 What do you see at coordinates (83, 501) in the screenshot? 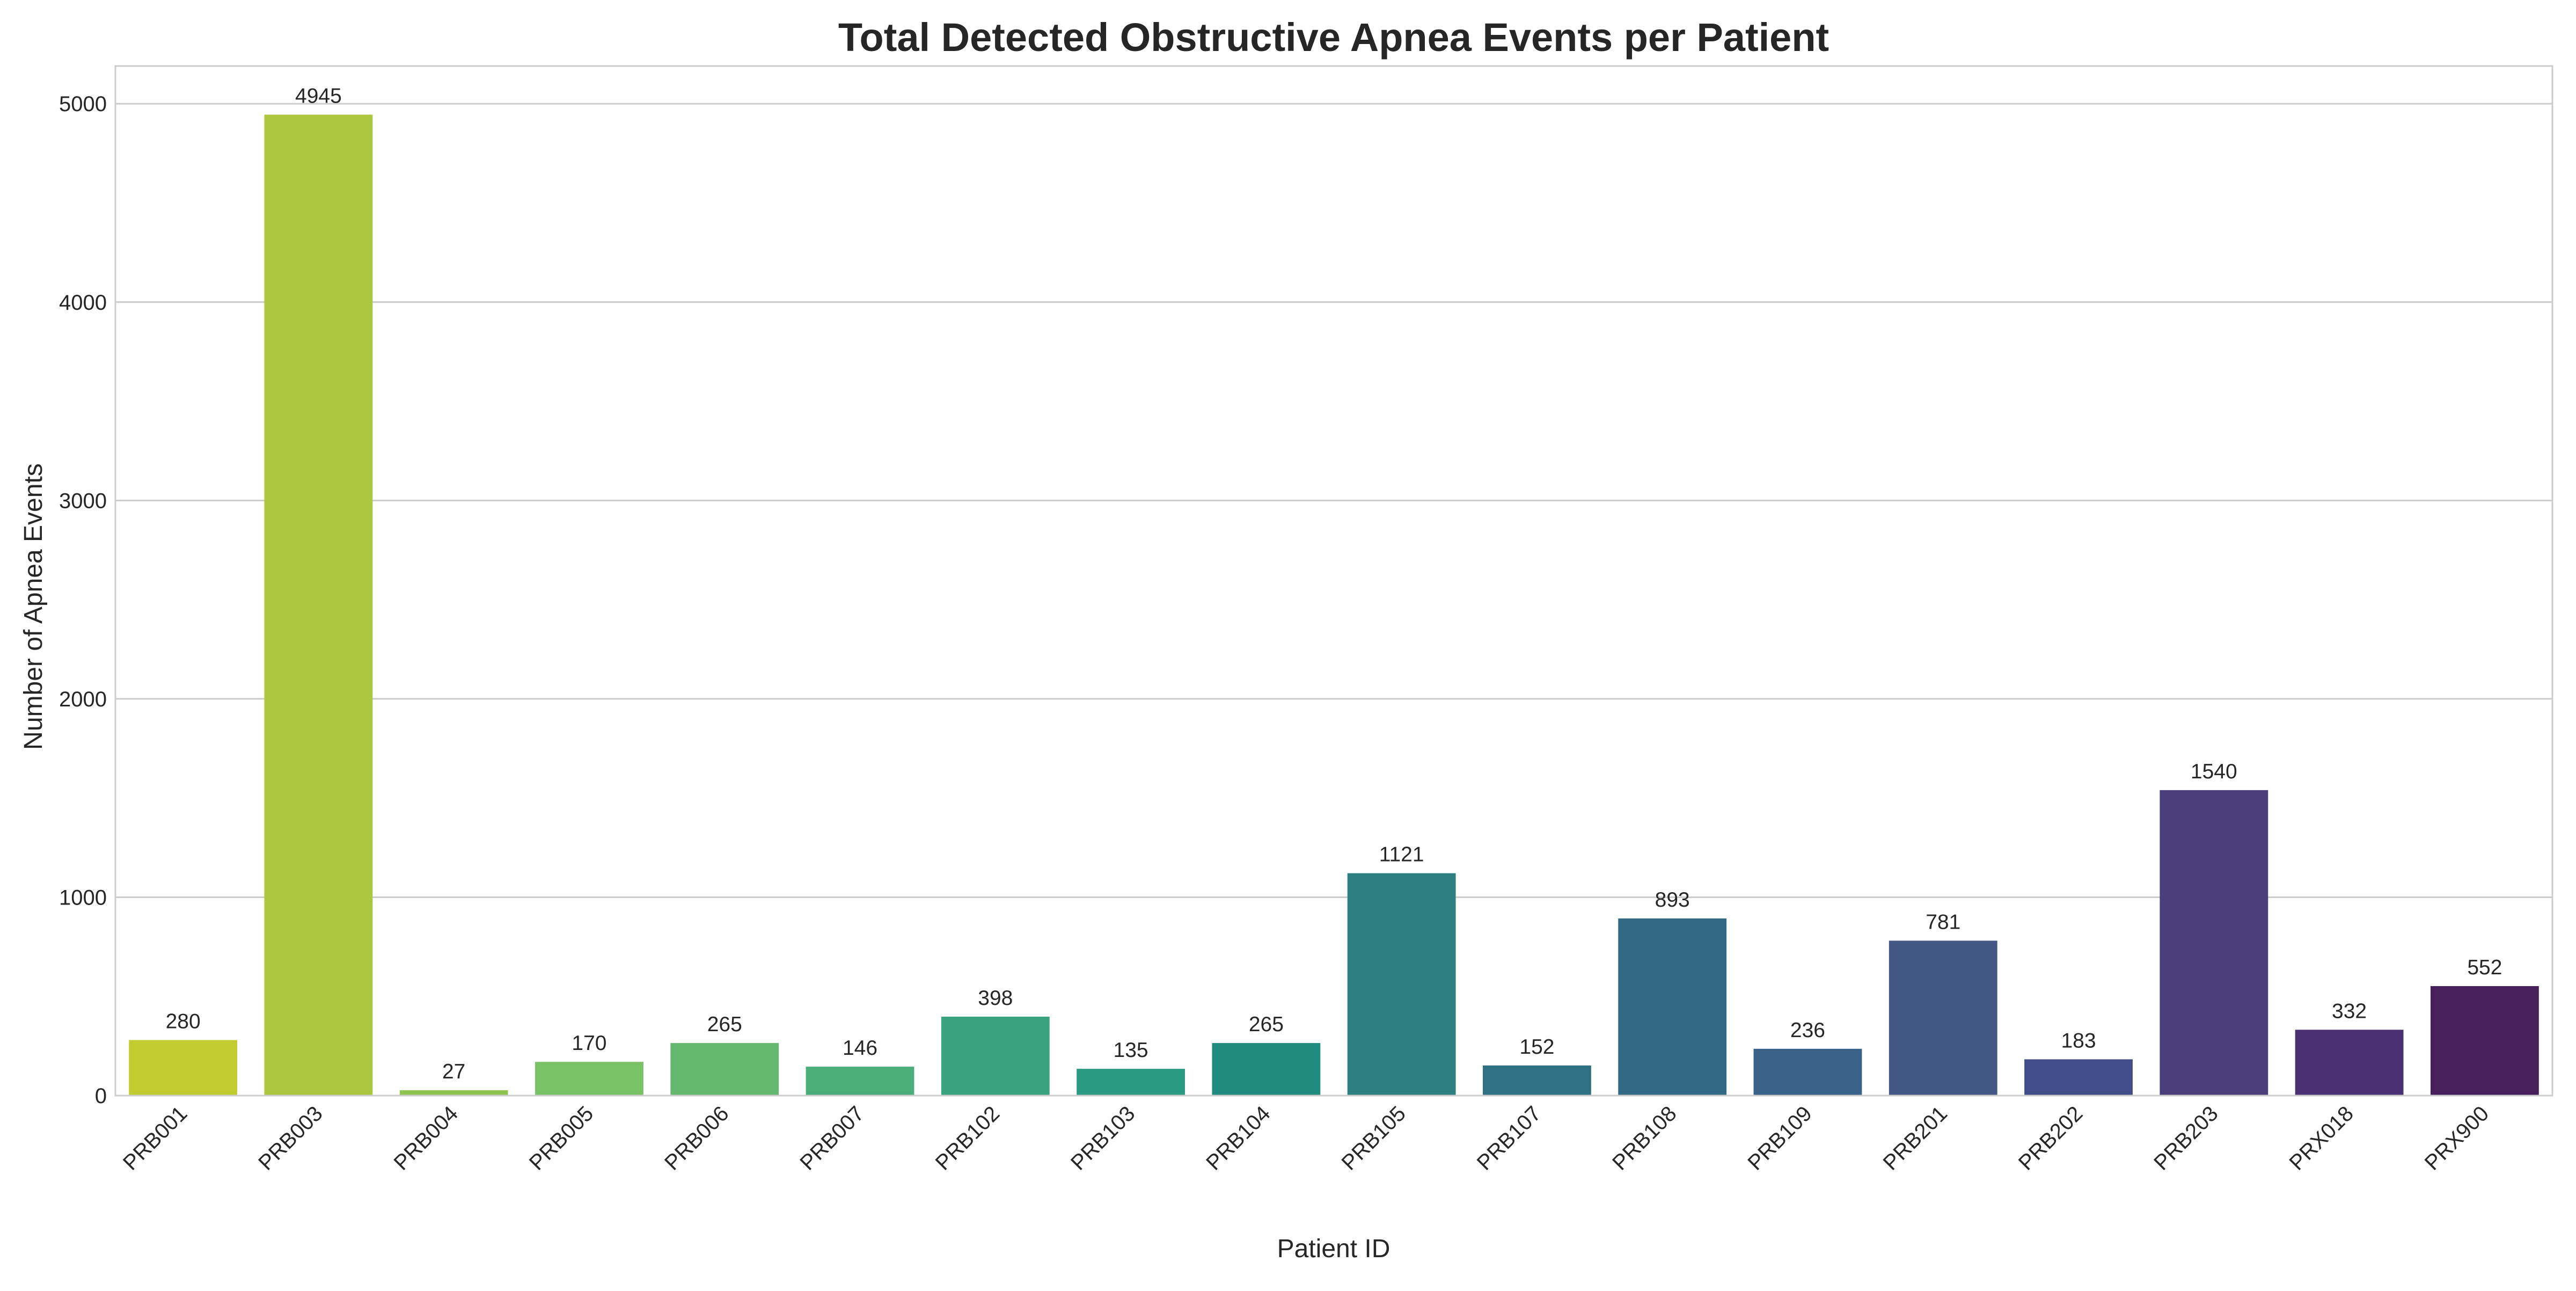
I see `y-tick-label: 3000` at bounding box center [83, 501].